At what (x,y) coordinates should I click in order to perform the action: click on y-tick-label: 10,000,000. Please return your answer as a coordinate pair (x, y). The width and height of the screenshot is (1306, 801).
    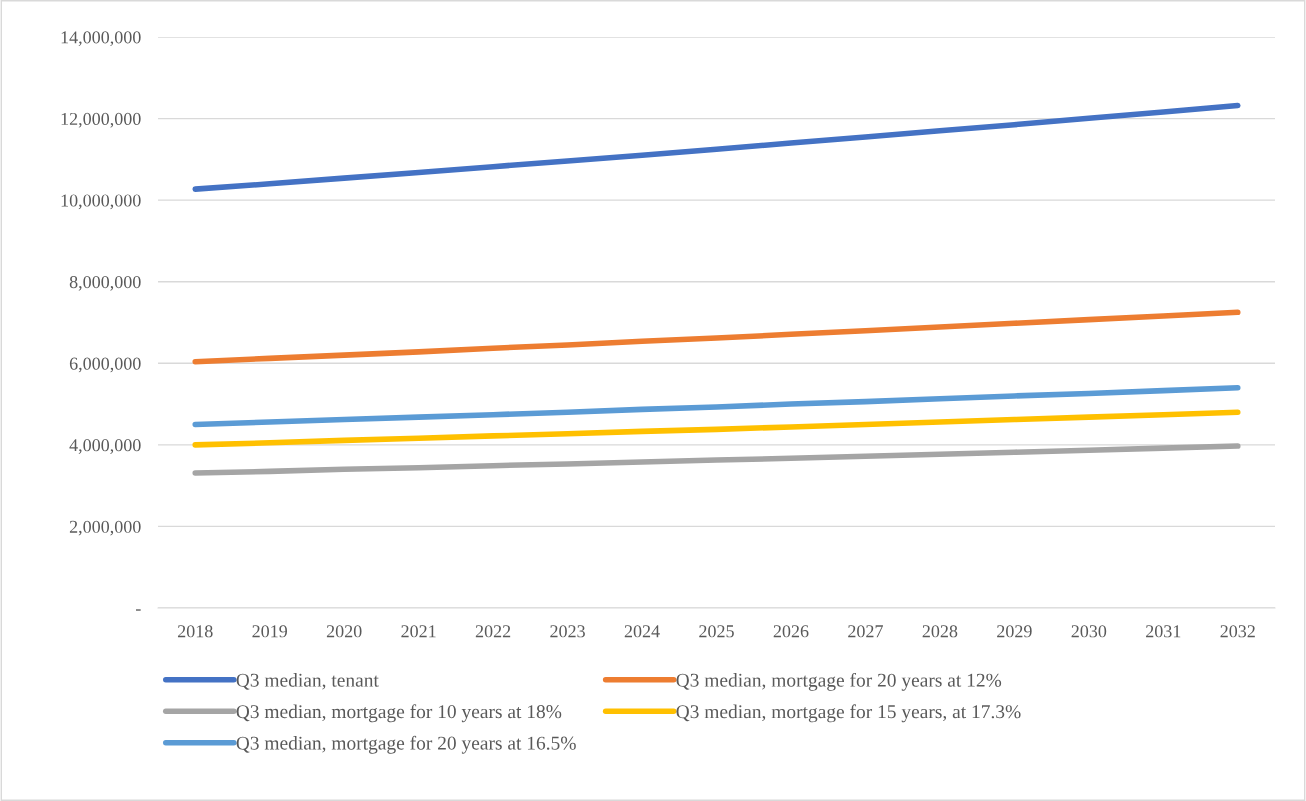
    Looking at the image, I should click on (101, 202).